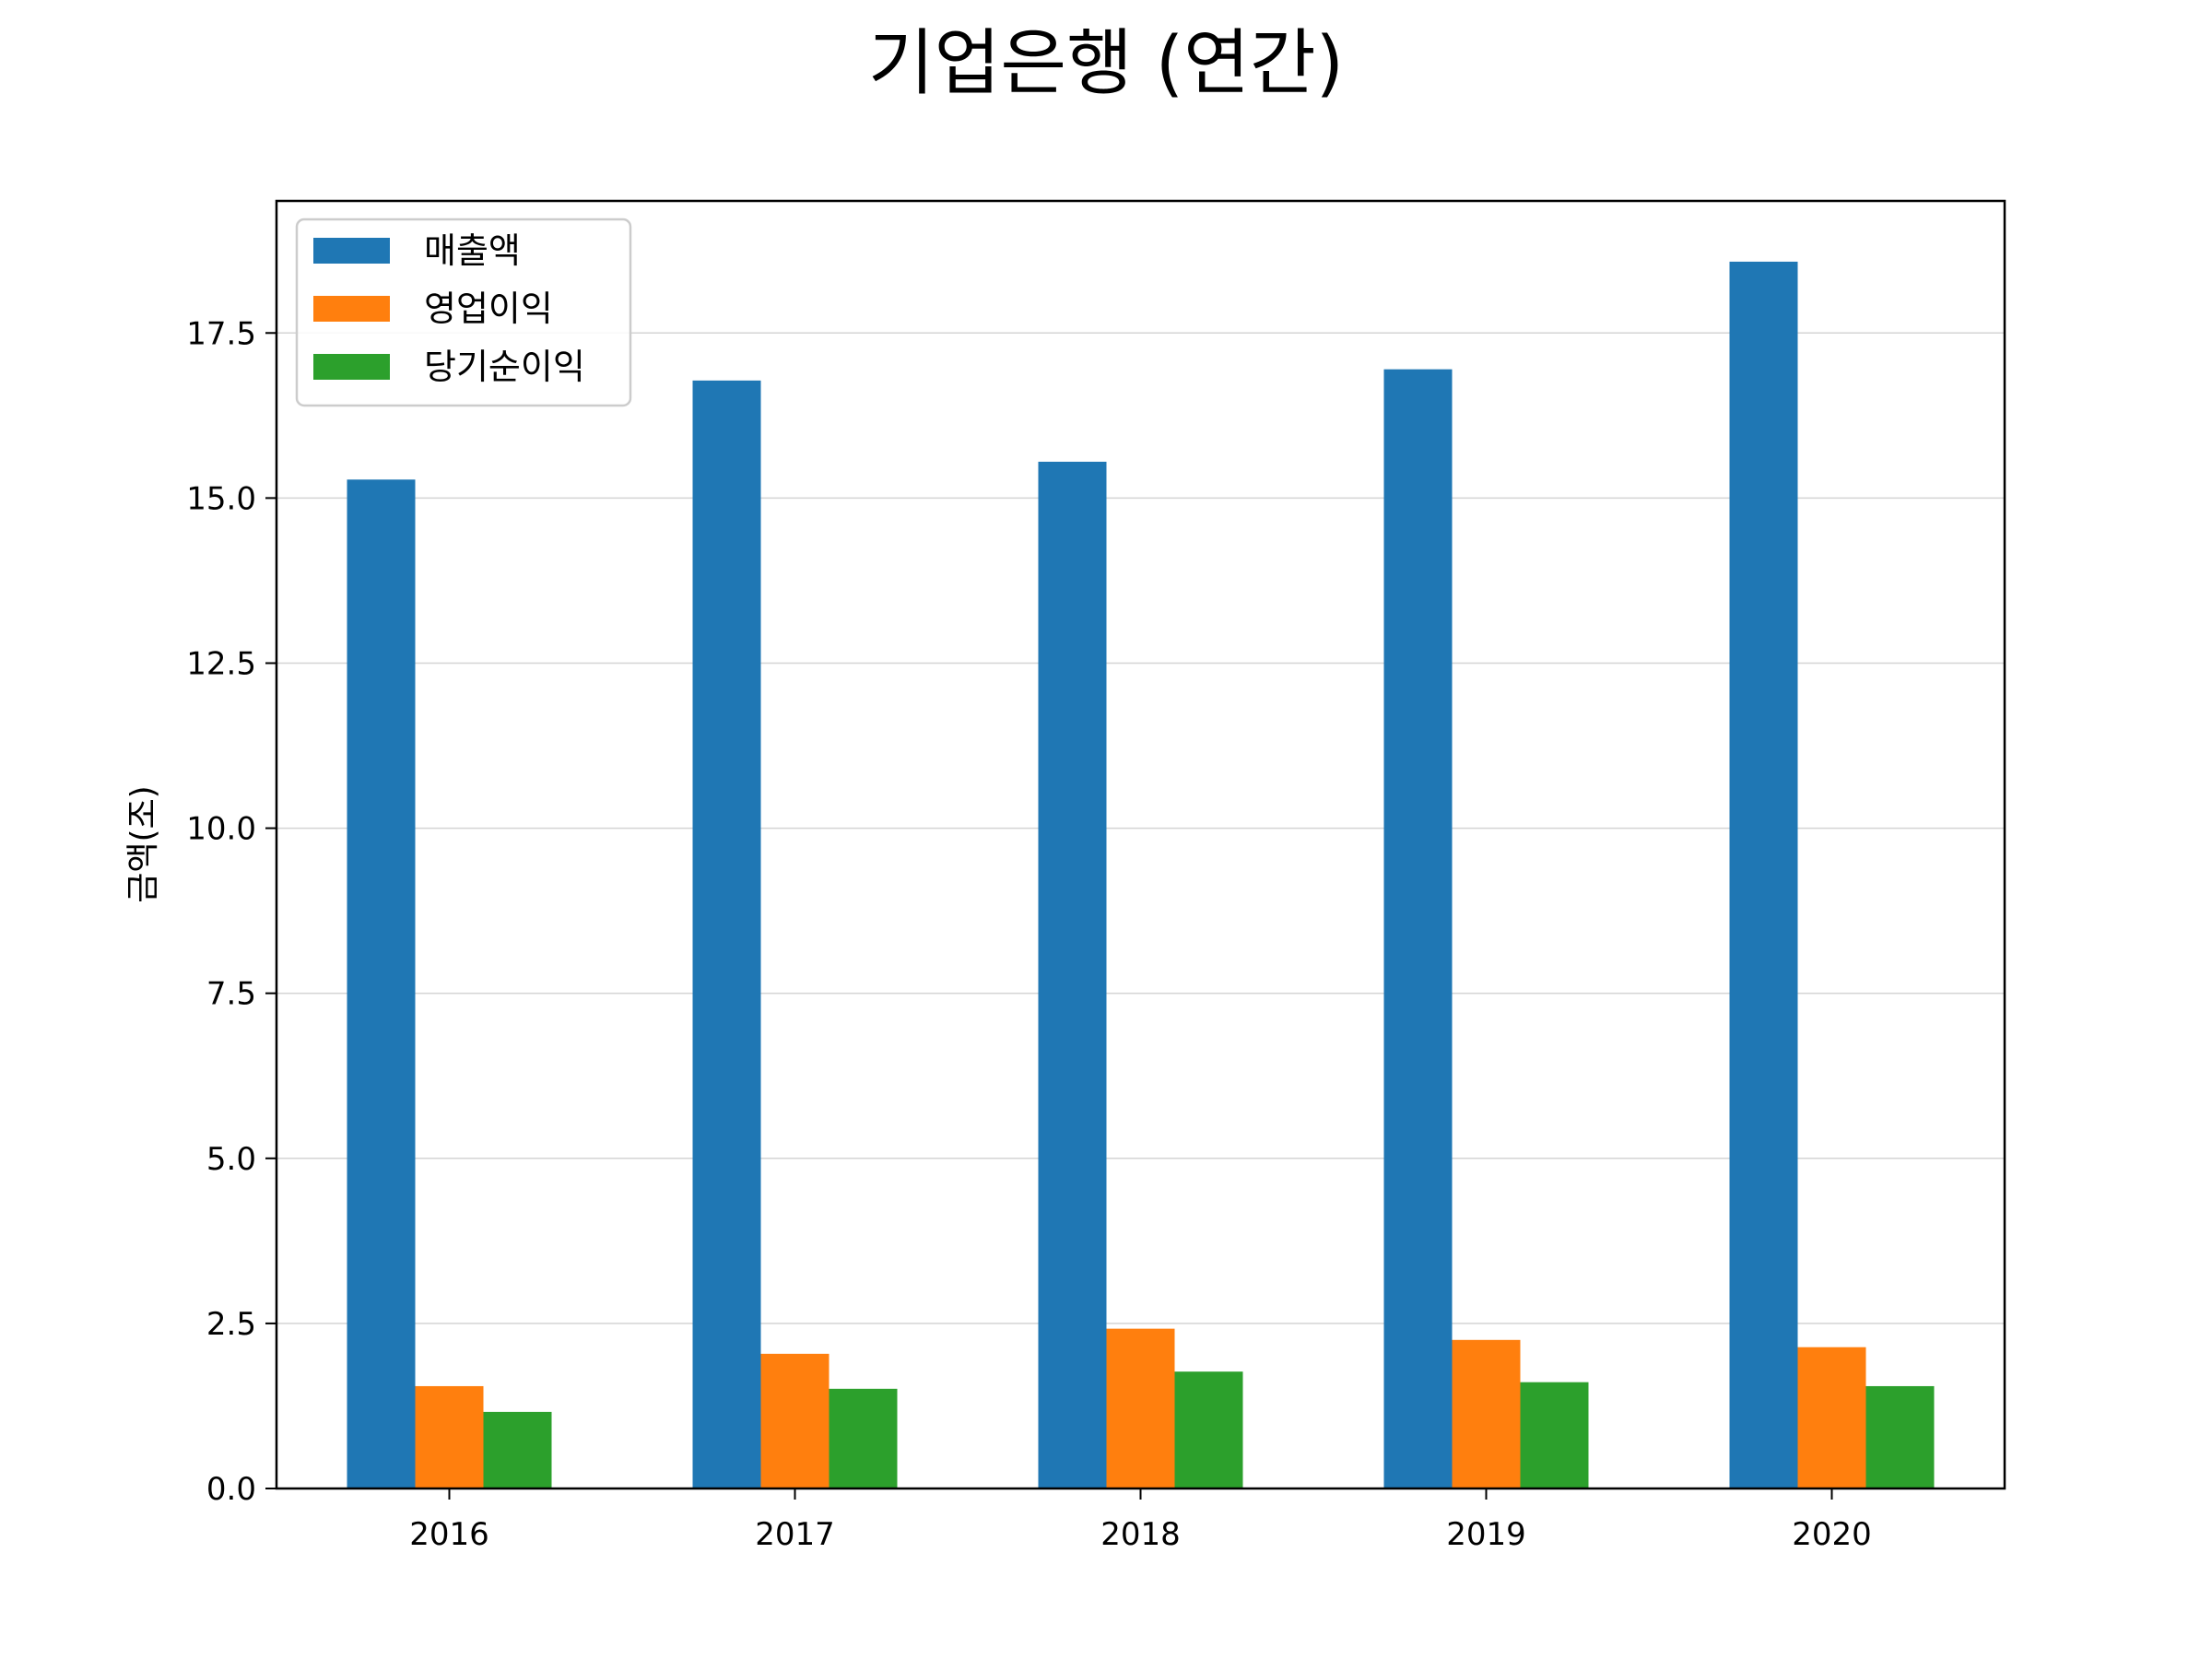 This screenshot has height=1659, width=2212. Describe the element at coordinates (221, 663) in the screenshot. I see `y-tick-label: 12.5` at that location.